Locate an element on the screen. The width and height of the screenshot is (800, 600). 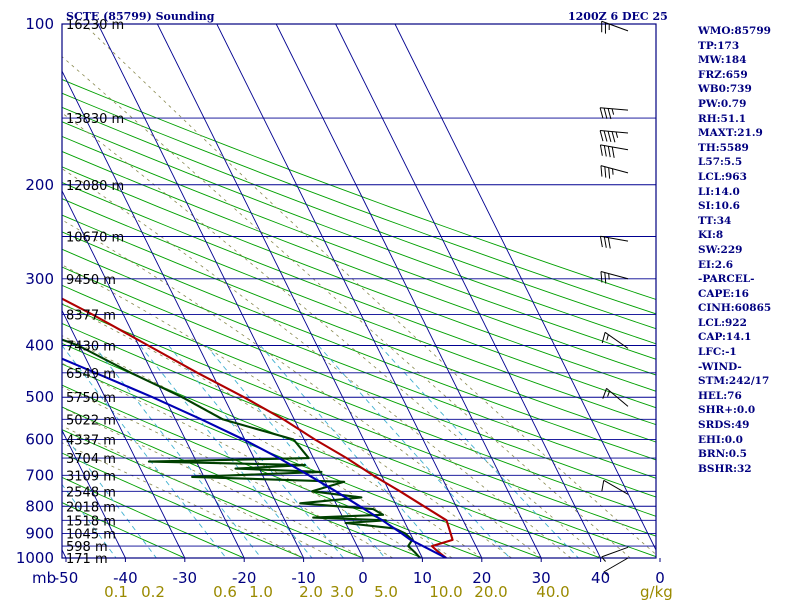
observation-time: 1200Z 6 DEC 25 is located at coordinates (618, 16).